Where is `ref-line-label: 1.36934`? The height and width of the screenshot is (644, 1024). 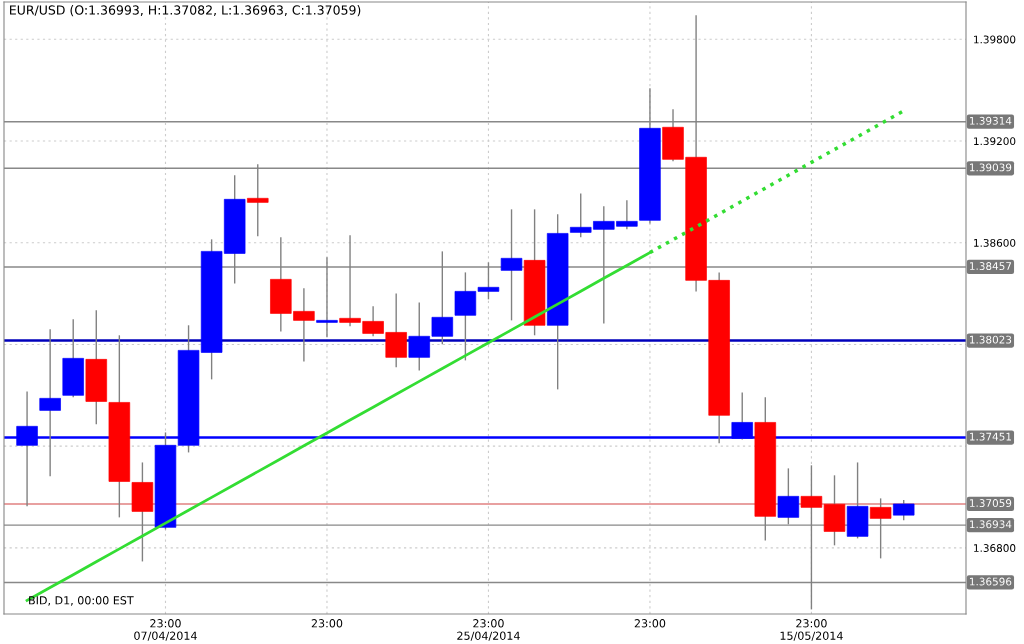 ref-line-label: 1.36934 is located at coordinates (991, 524).